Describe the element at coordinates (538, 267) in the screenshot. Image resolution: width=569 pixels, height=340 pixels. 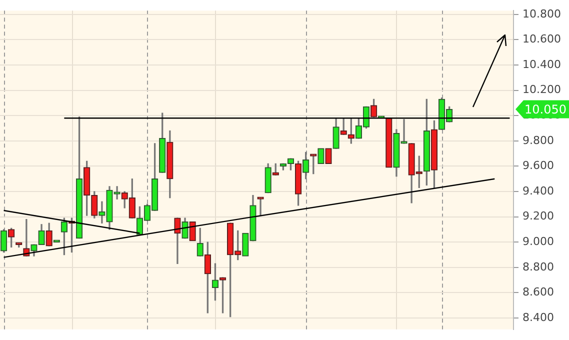
I see `y-tick-label: 8.800` at that location.